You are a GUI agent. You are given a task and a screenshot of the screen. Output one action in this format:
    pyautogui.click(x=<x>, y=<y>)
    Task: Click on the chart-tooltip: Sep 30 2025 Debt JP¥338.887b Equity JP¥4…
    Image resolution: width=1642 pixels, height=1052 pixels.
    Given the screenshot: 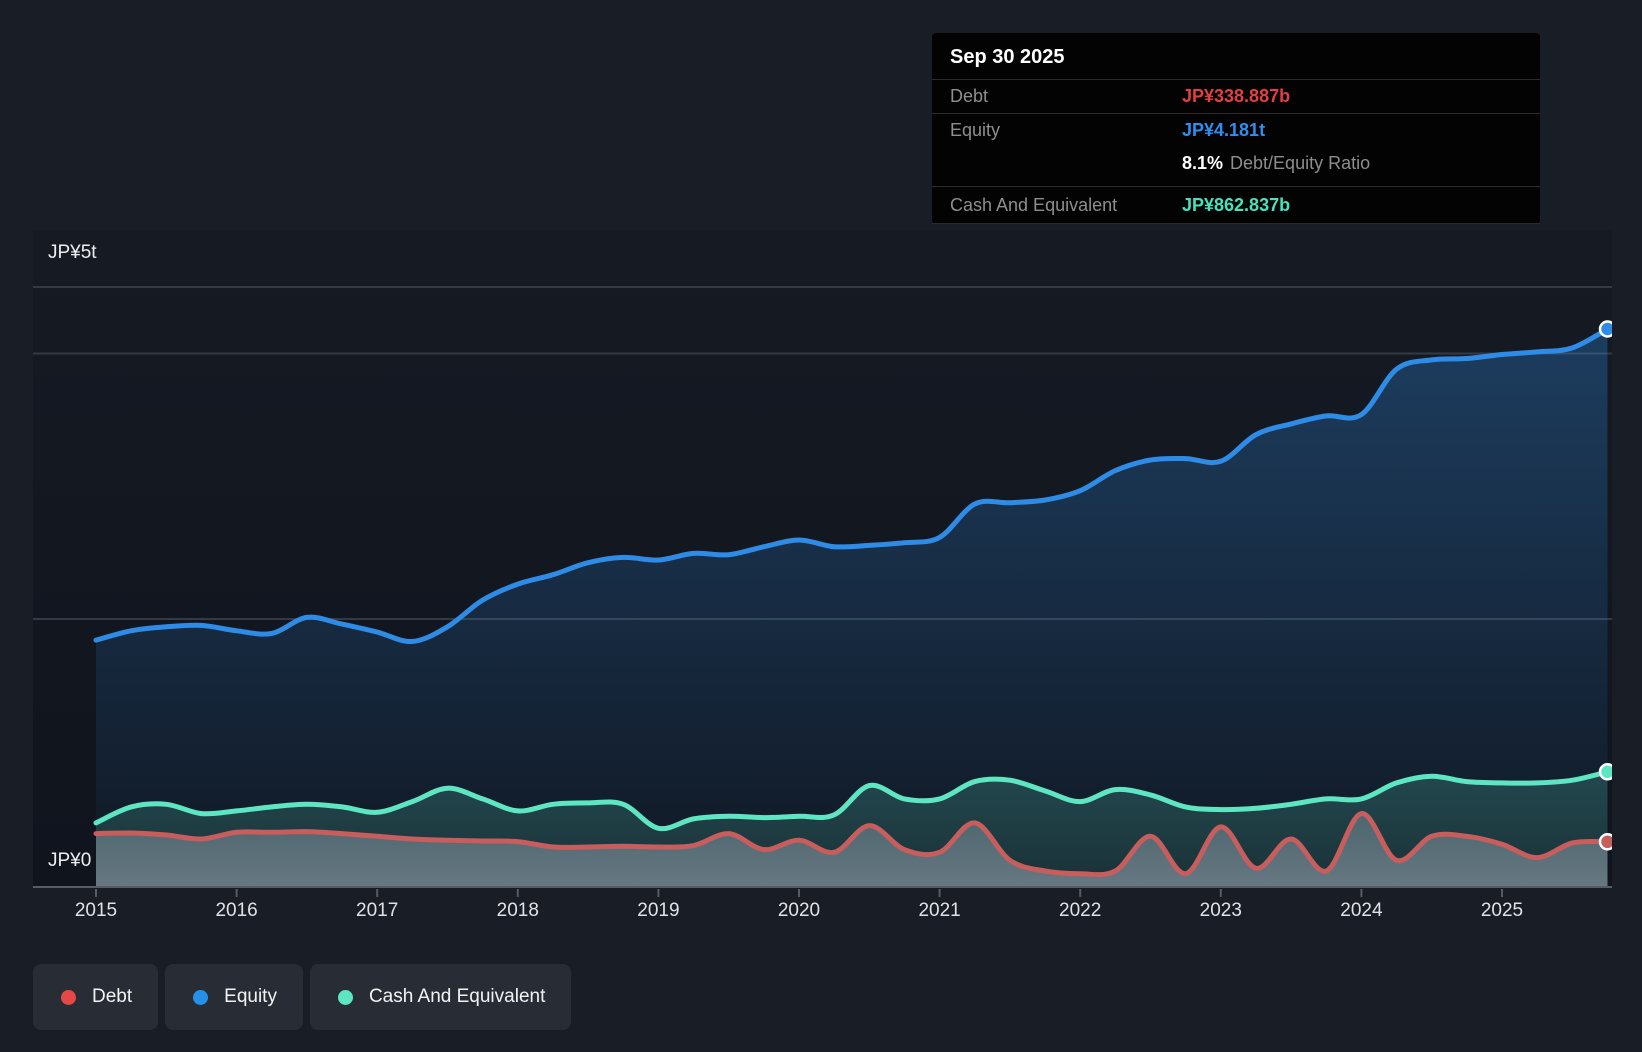 What is the action you would take?
    pyautogui.click(x=1236, y=128)
    